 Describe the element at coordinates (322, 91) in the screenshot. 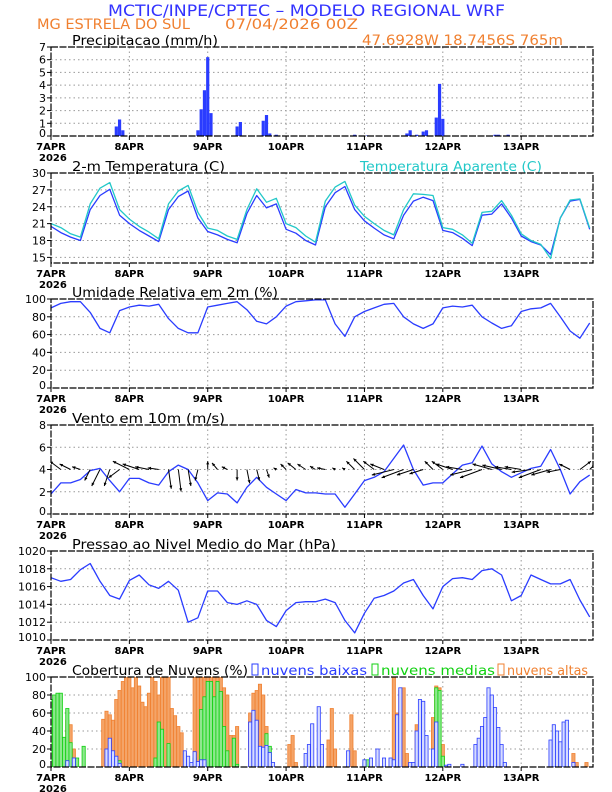

I see `precip-frame` at that location.